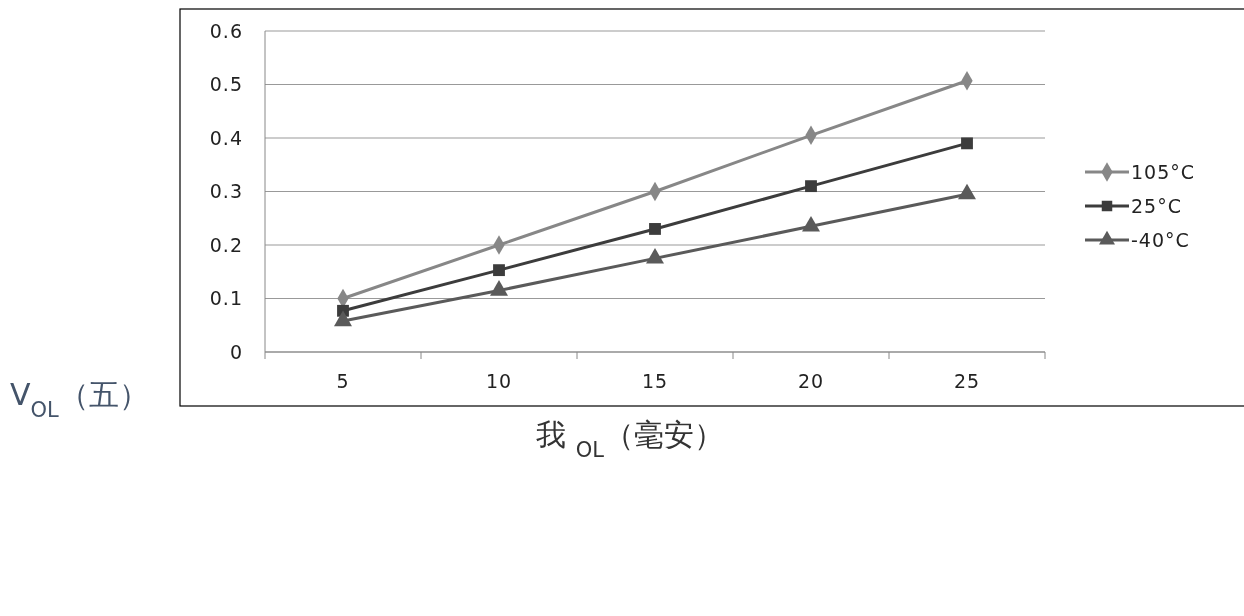 The height and width of the screenshot is (616, 1244). I want to click on y-axis-title: V$_{OL}$（五）, so click(79, 399).